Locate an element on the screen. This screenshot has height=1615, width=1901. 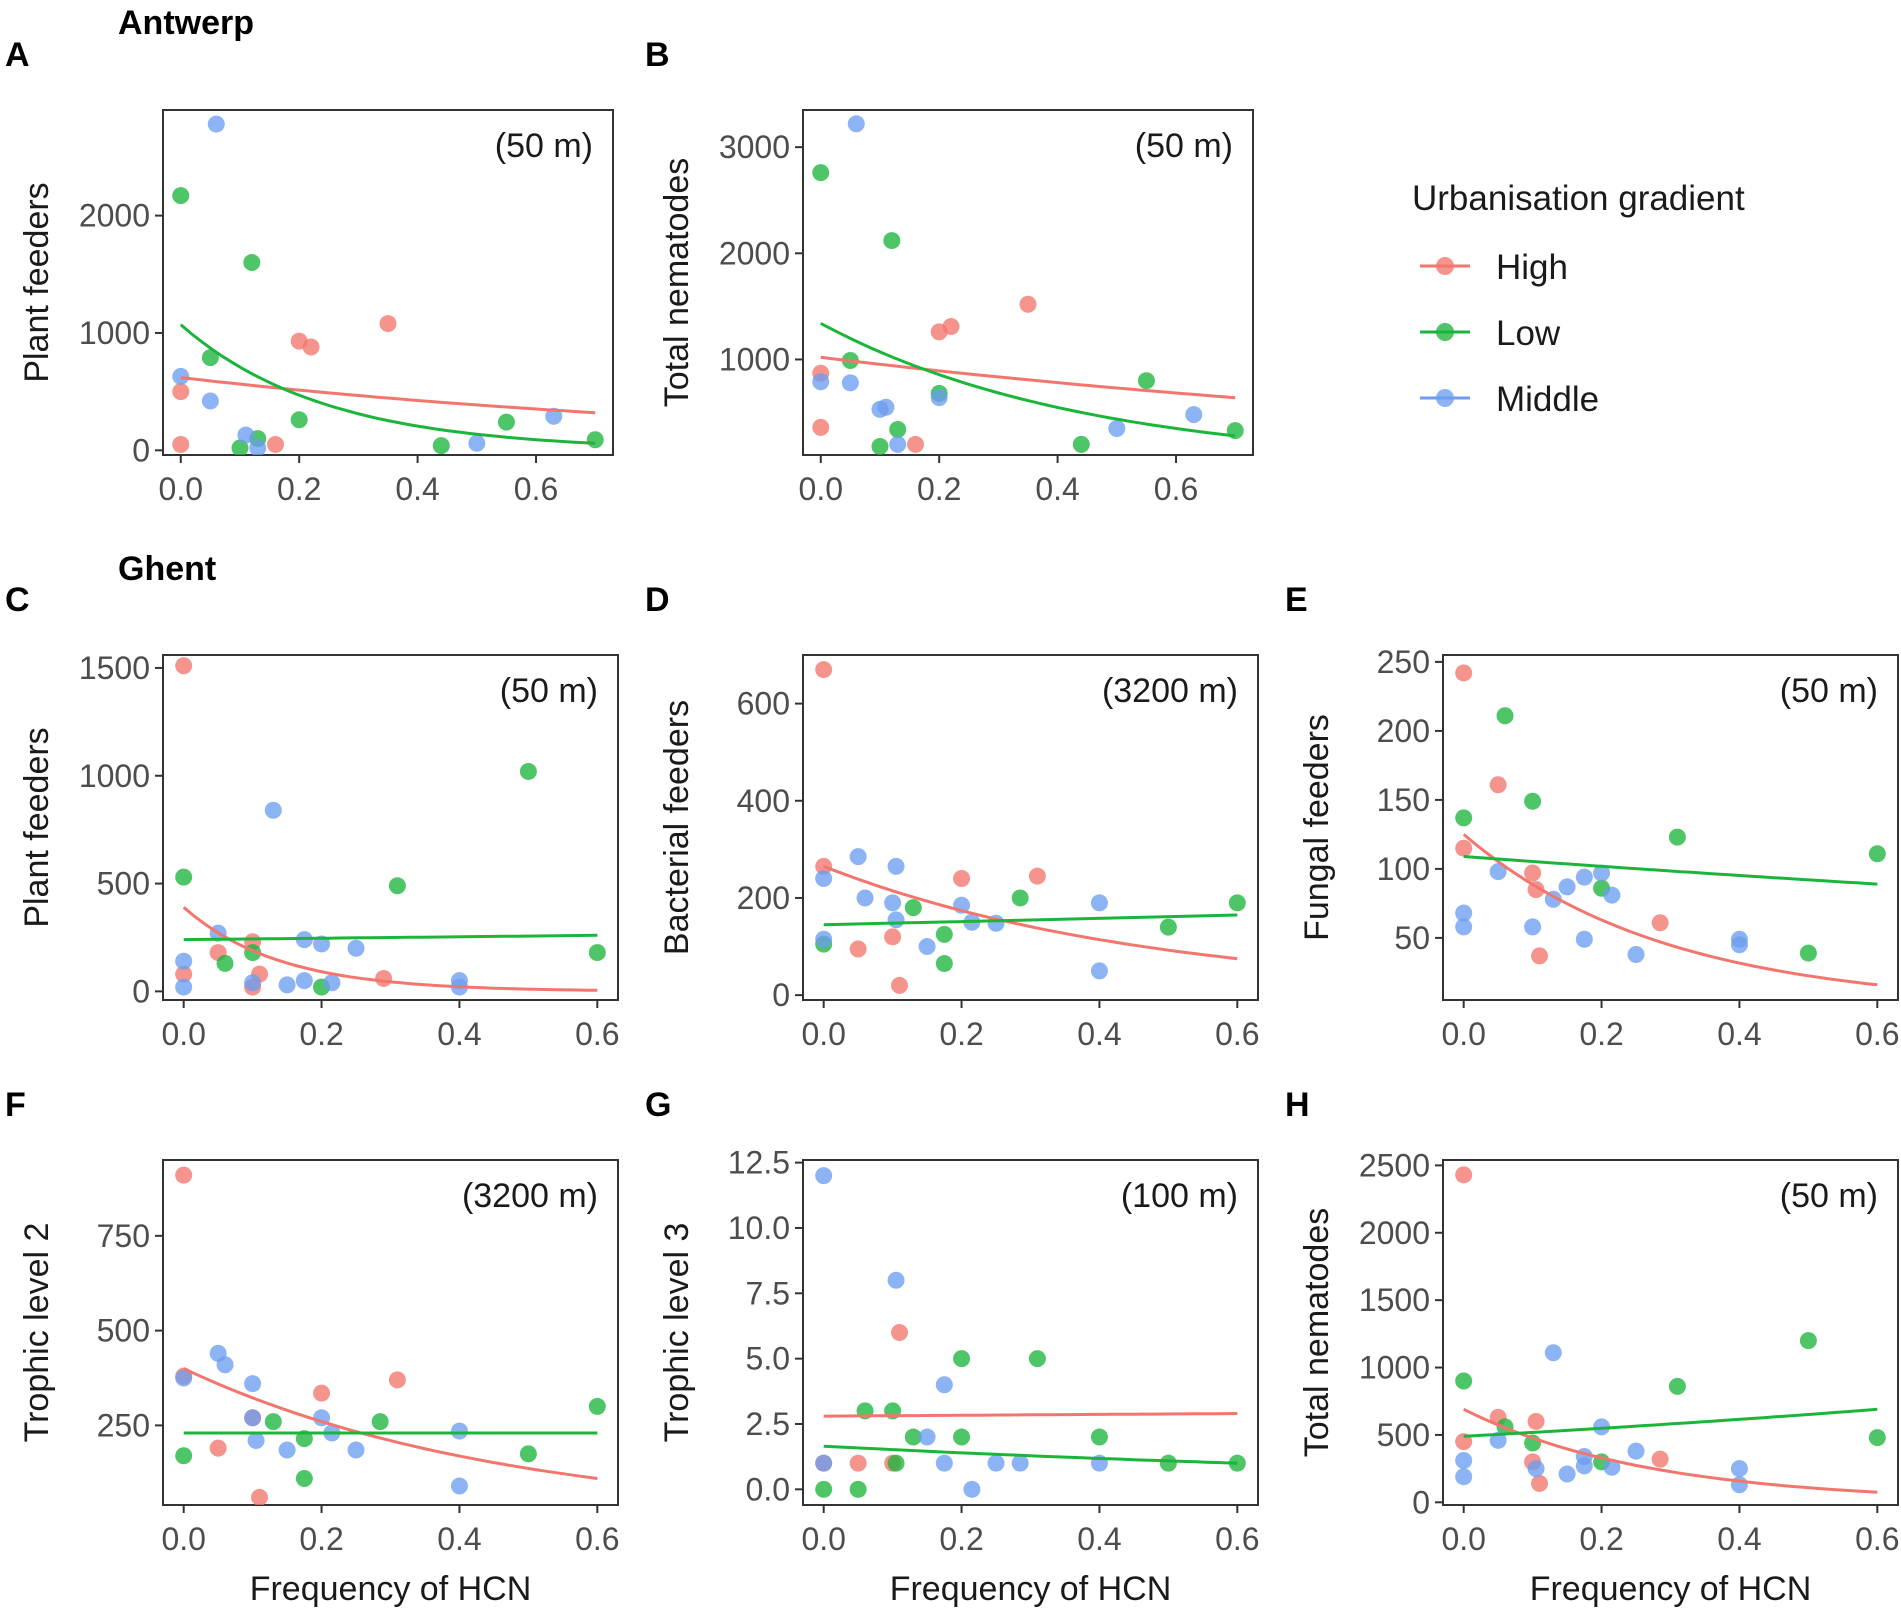
y-tick-label-e: 100 is located at coordinates (1403, 869).